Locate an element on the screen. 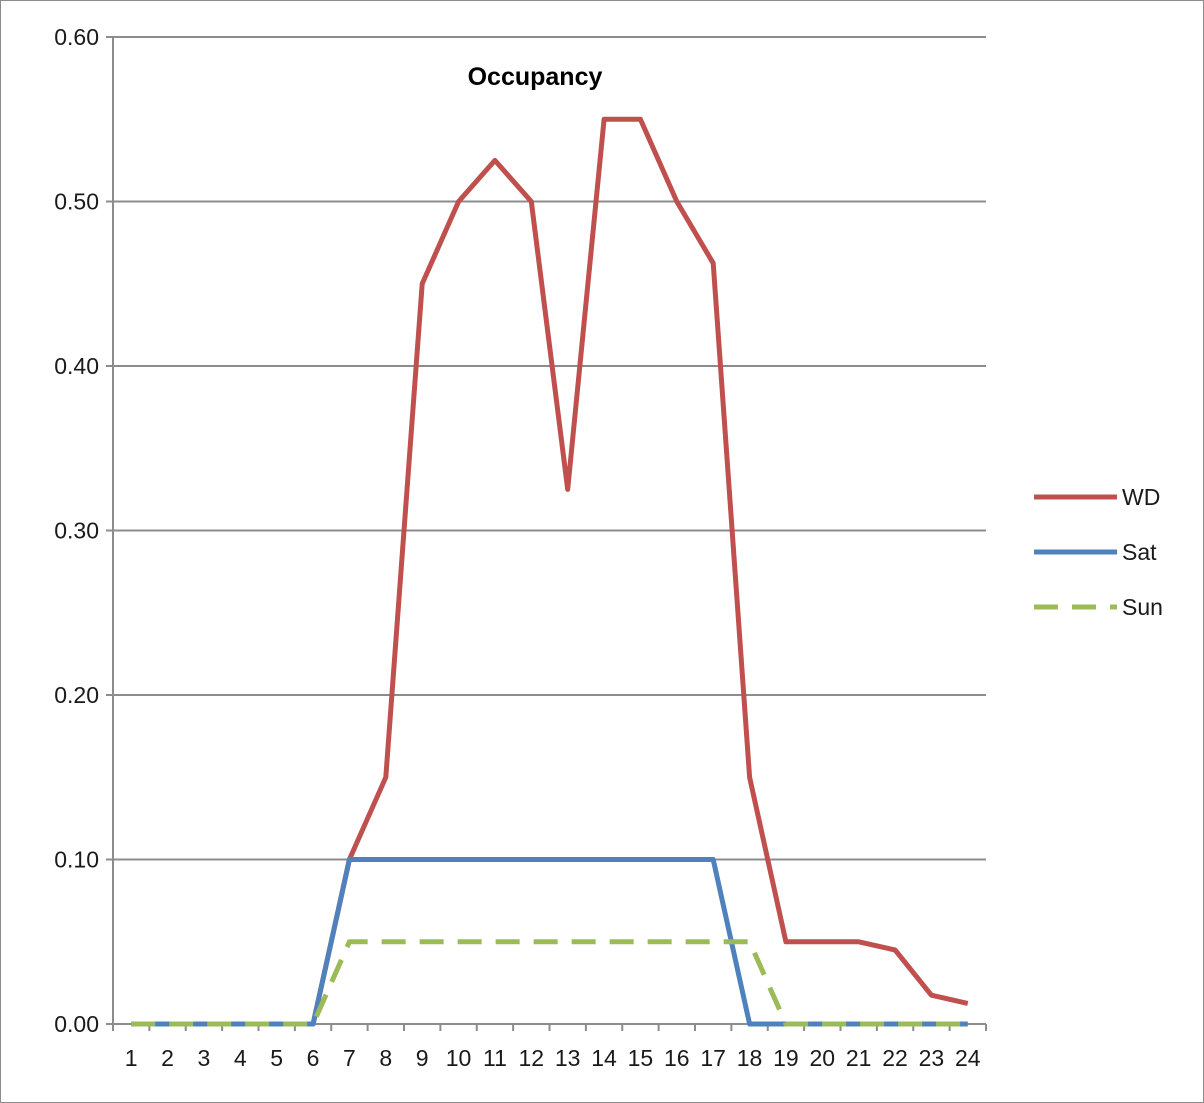  x-tick-label: 16 is located at coordinates (677, 1058).